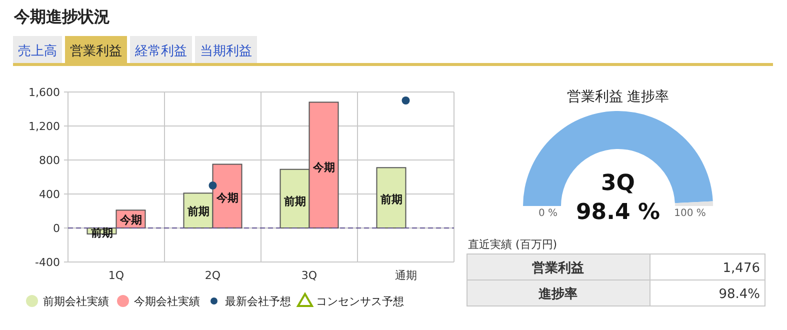 The image size is (787, 330). I want to click on text: 当期利益, so click(226, 51).